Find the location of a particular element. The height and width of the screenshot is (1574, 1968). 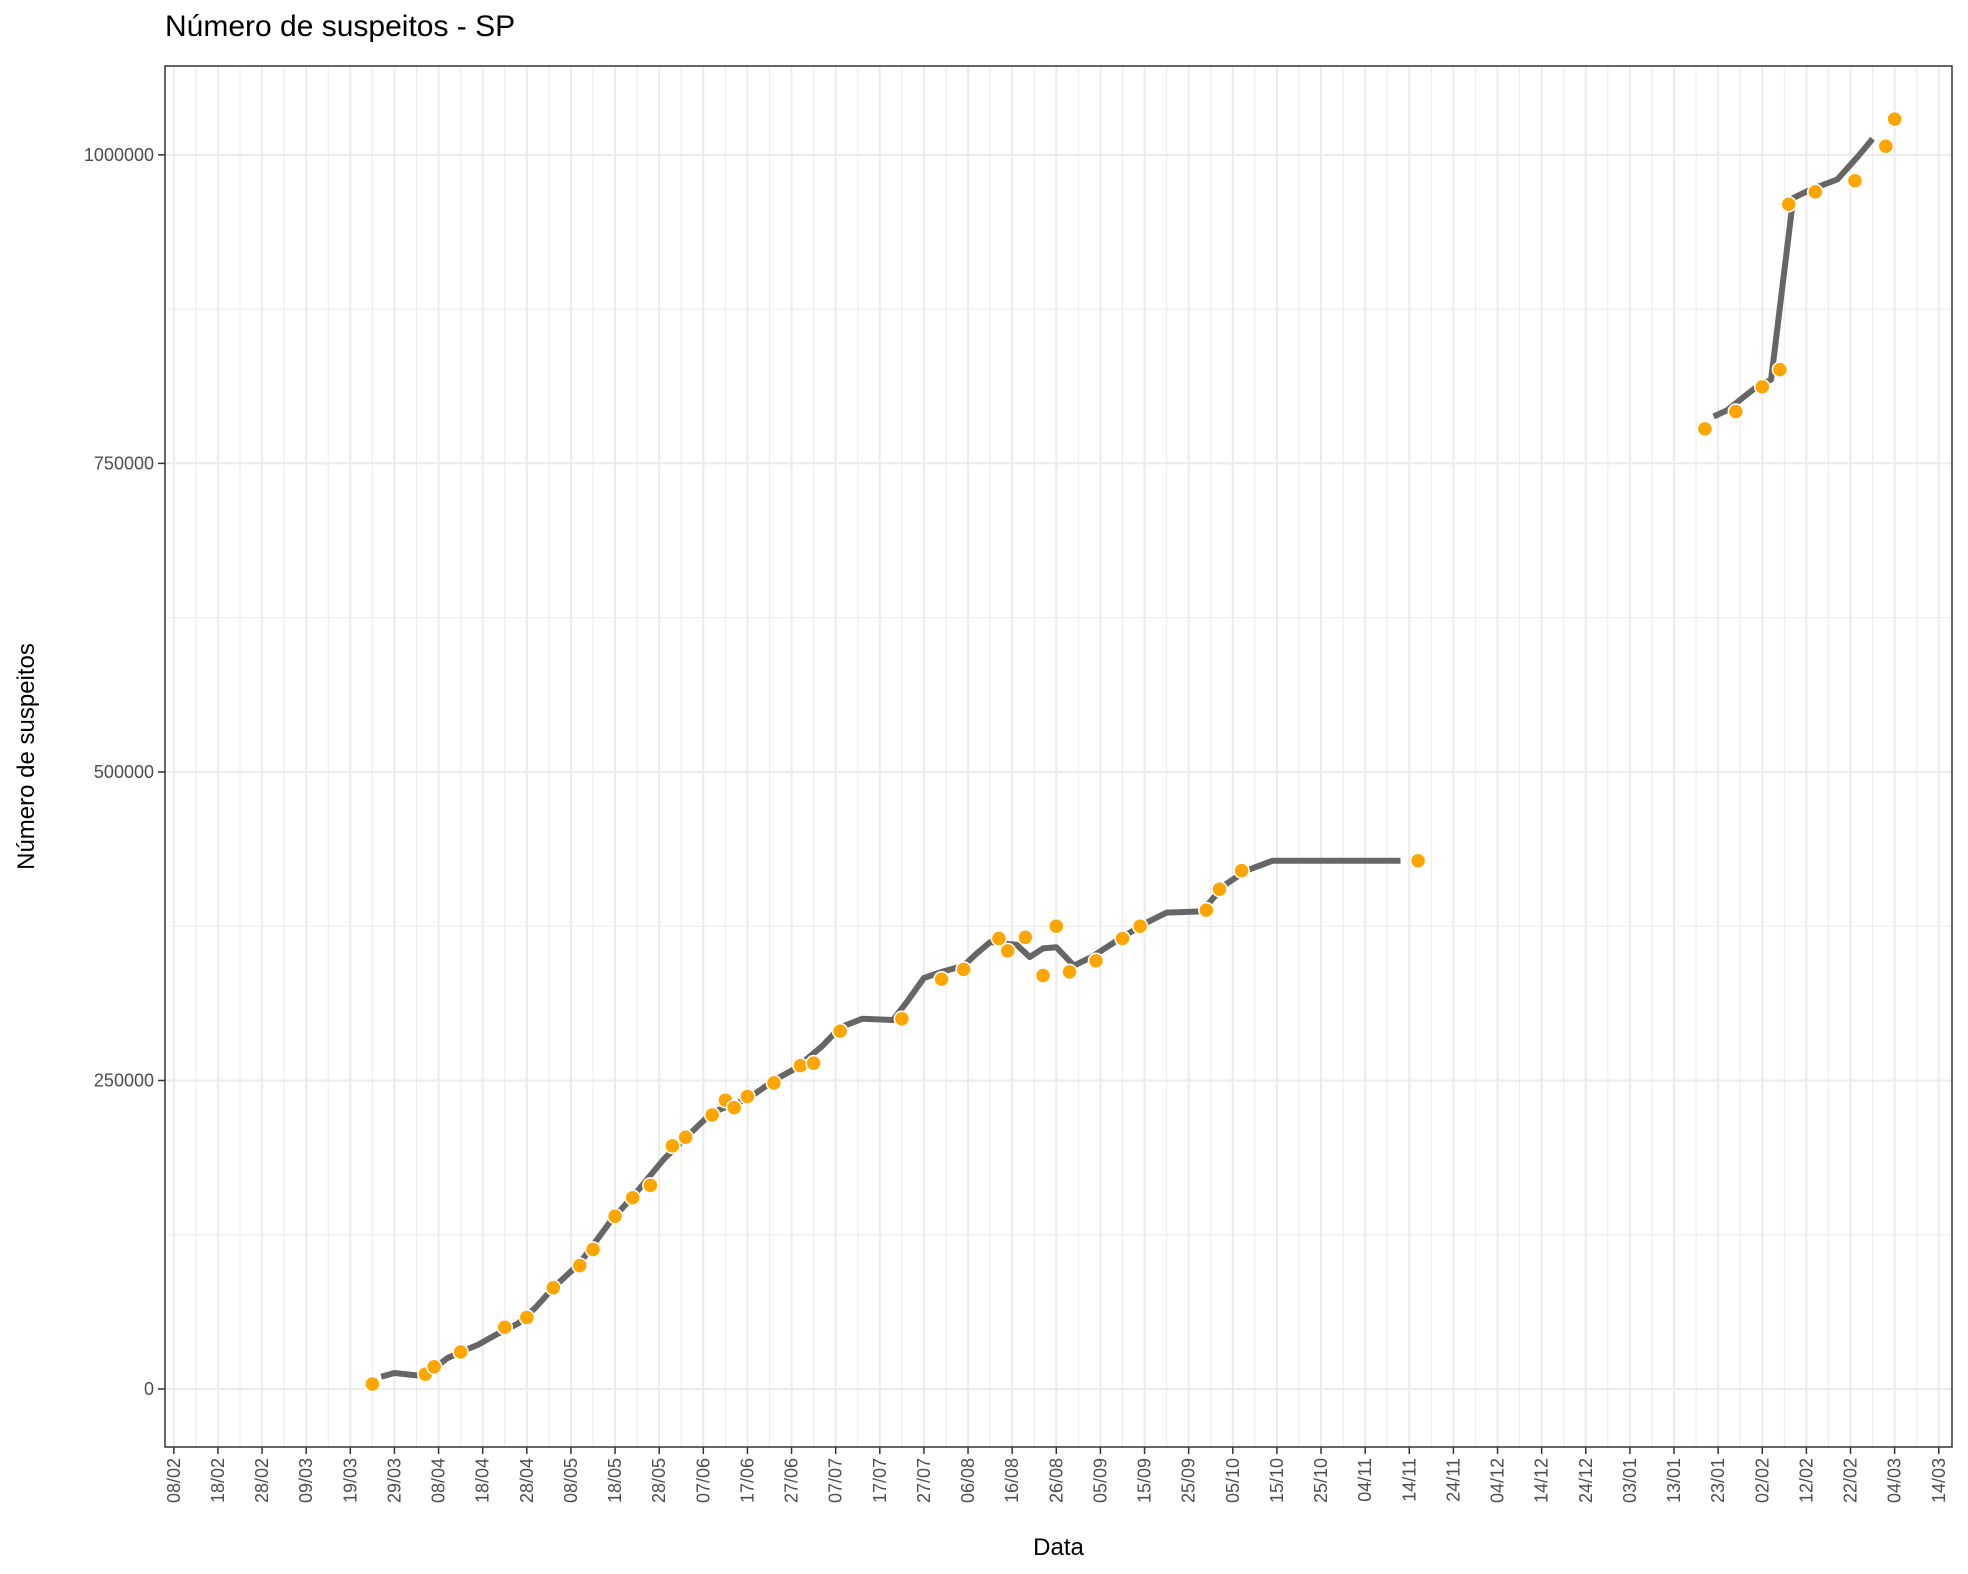

chart-title: Número de suspeitos - SP is located at coordinates (340, 26).